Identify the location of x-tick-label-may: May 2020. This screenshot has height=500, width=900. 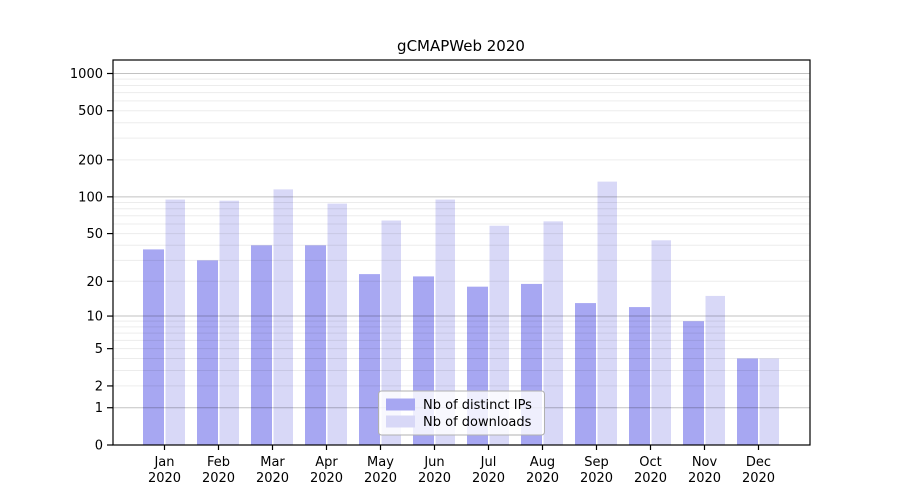
(380, 470).